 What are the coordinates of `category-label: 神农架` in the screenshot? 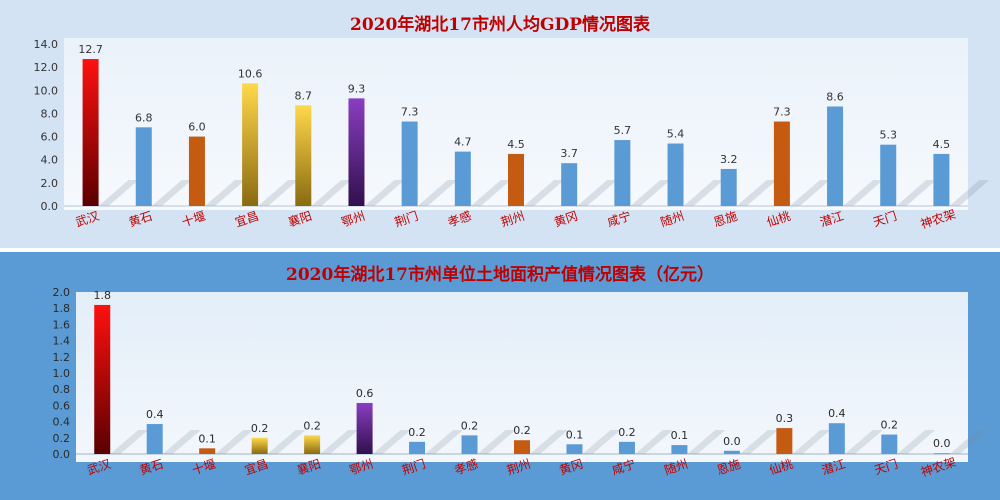 It's located at (938, 219).